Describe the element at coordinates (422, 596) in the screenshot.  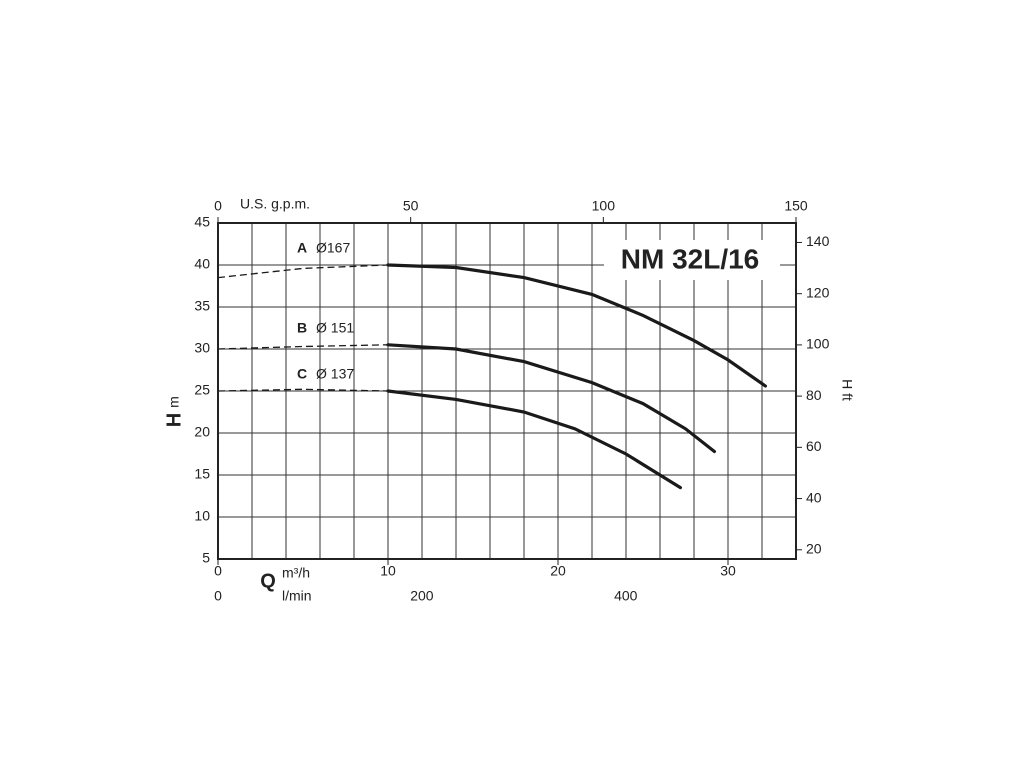
I see `x3-tick-label: 200` at that location.